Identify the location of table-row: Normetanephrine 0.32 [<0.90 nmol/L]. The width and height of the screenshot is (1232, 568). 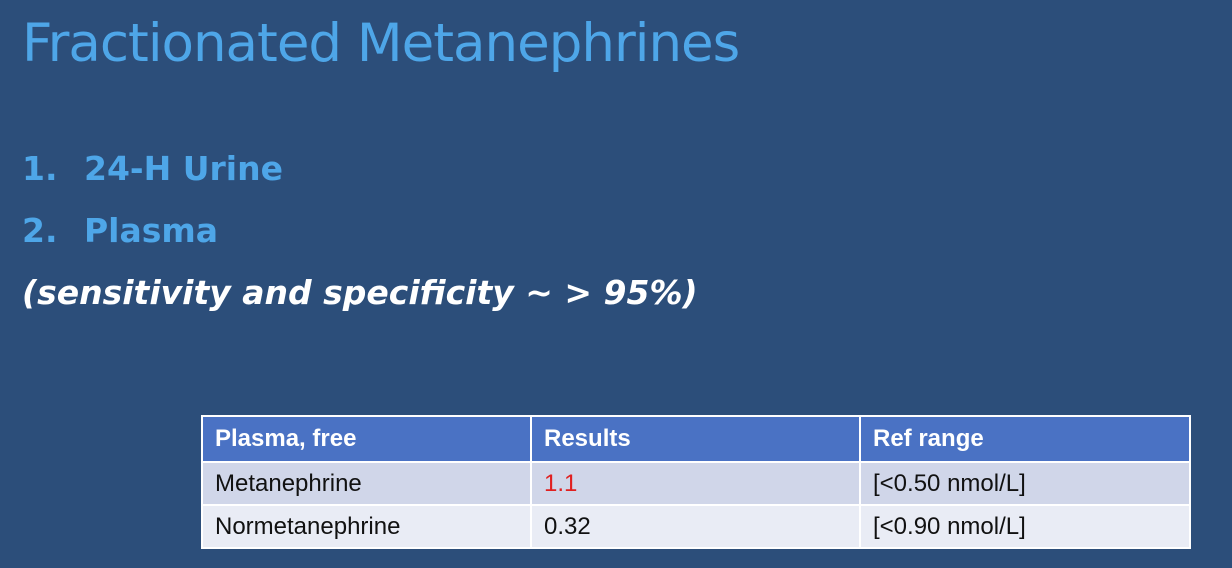
(696, 526).